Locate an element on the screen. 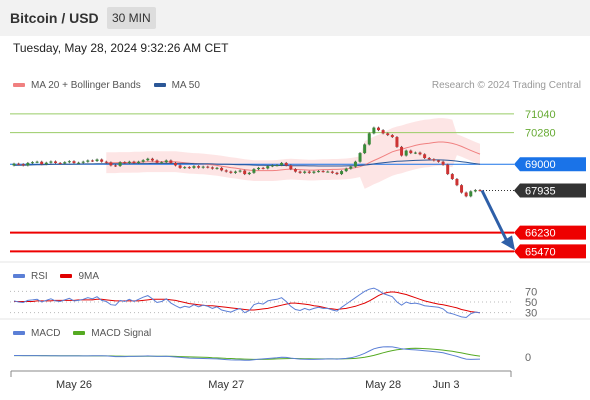 This screenshot has height=400, width=590. legend-macd-signal: MACD Signal is located at coordinates (112, 333).